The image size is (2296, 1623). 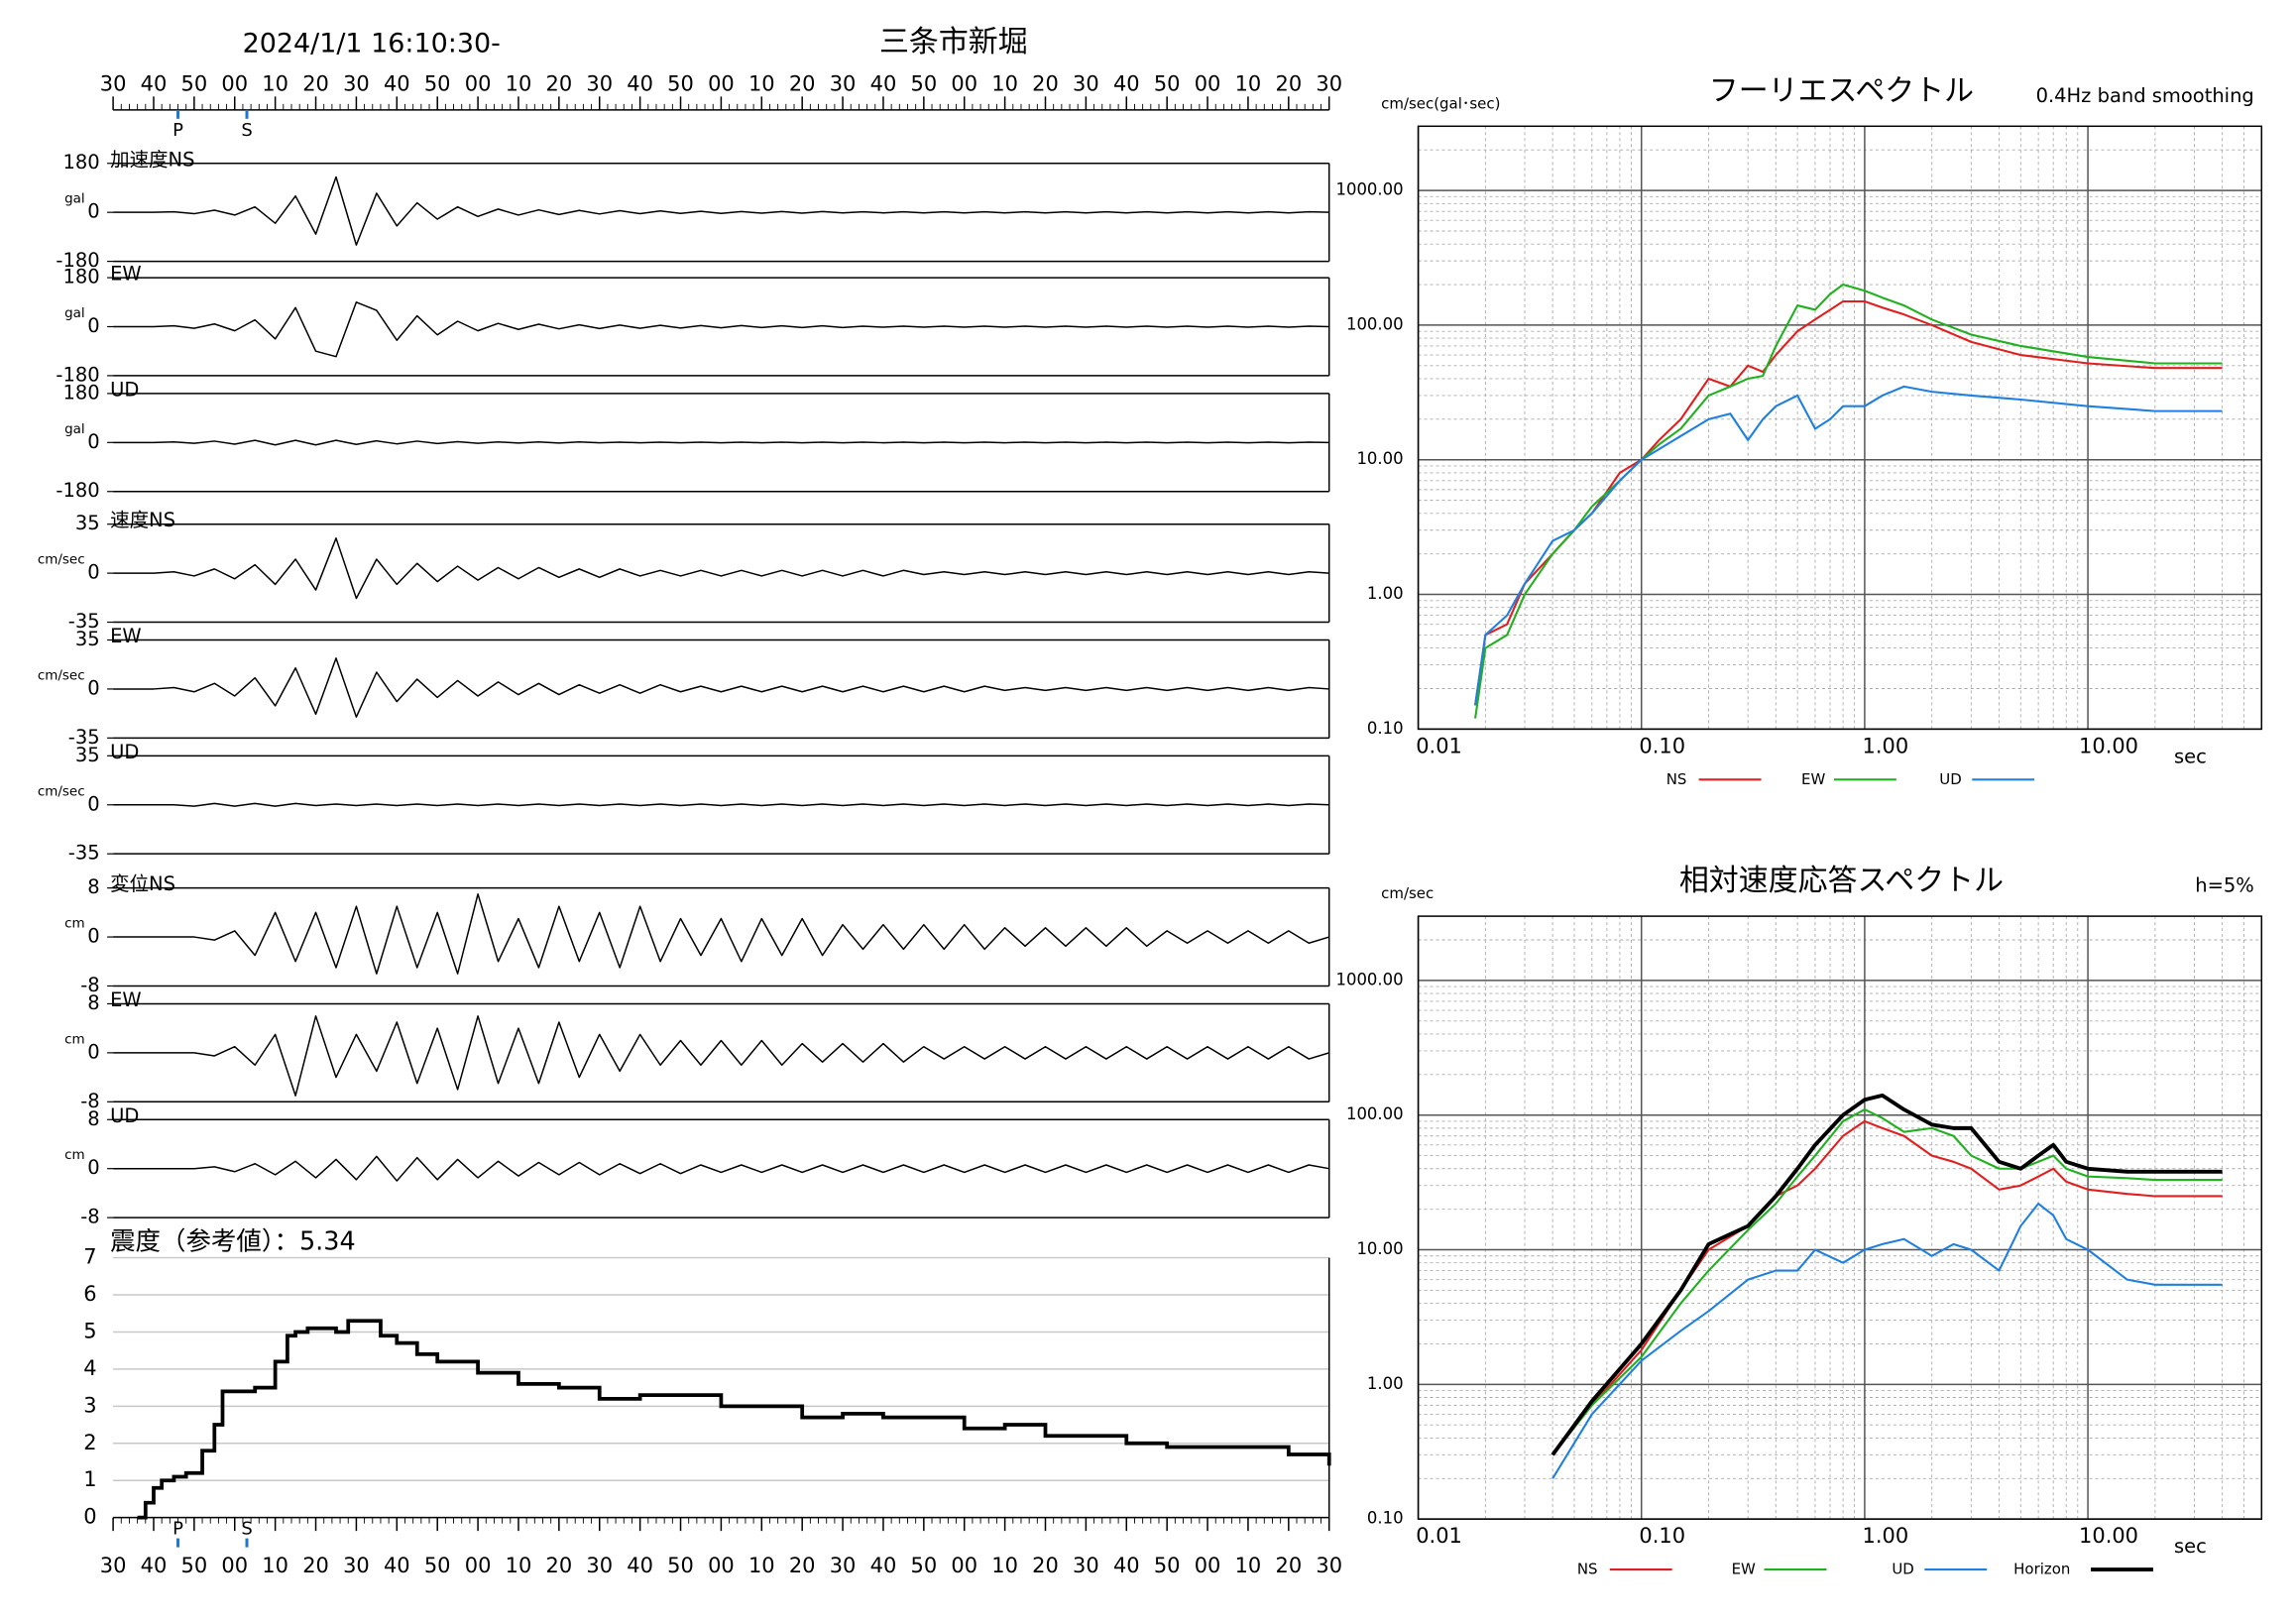 What do you see at coordinates (1886, 1536) in the screenshot?
I see `x-tick-label: 1.00` at bounding box center [1886, 1536].